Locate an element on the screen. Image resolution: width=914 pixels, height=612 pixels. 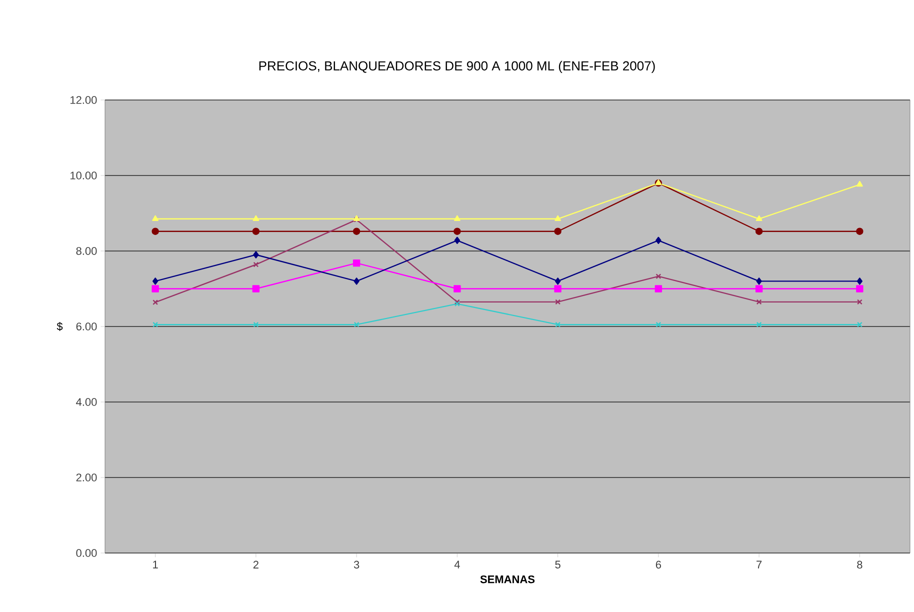
y-tick-label: 8.00 is located at coordinates (86, 251).